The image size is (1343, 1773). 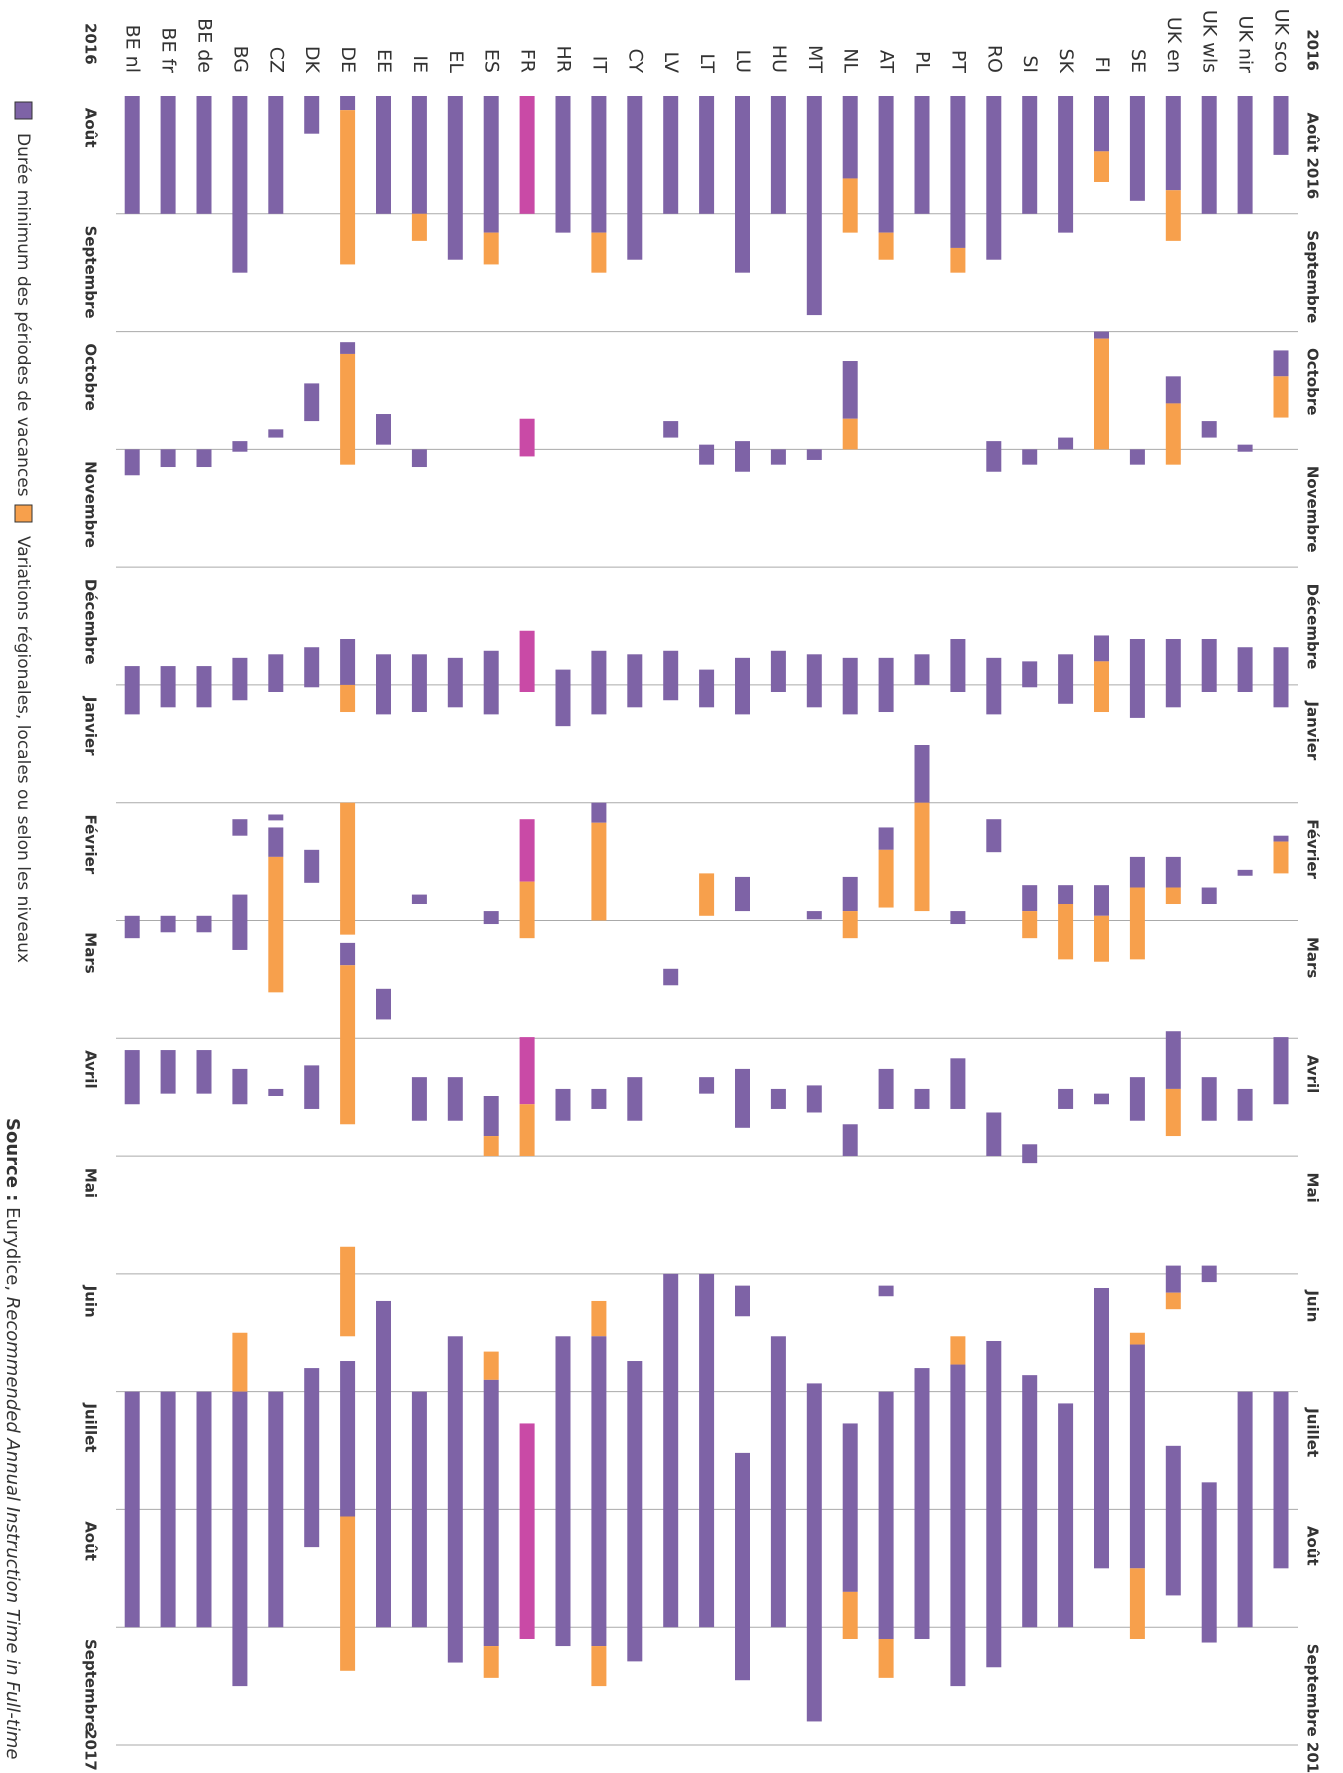 What do you see at coordinates (923, 62) in the screenshot?
I see `country-label: PL` at bounding box center [923, 62].